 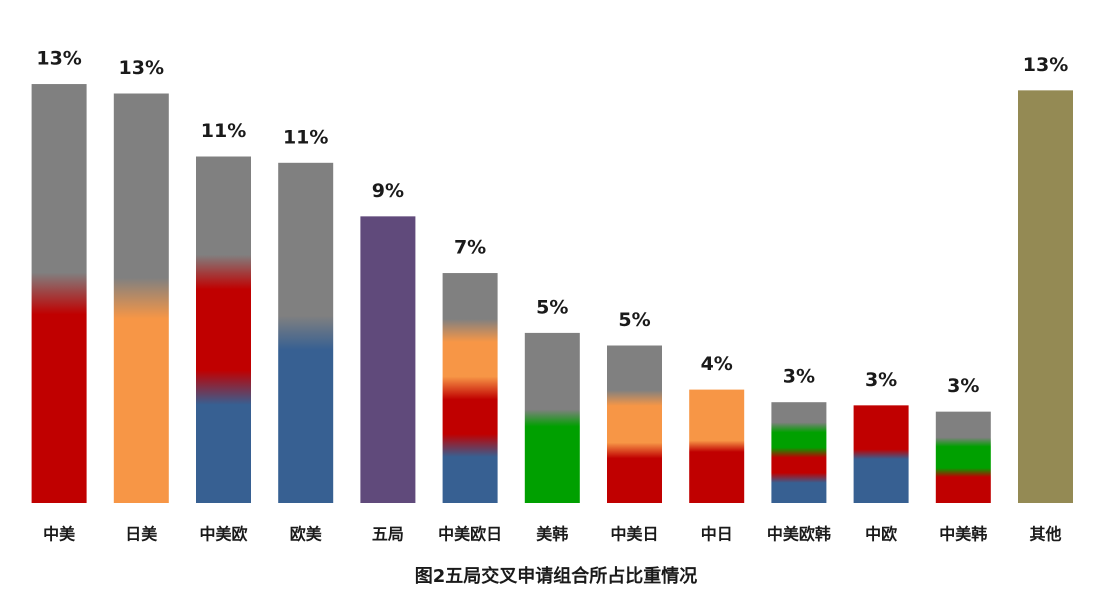 What do you see at coordinates (59, 534) in the screenshot?
I see `x-tick-label: 中美` at bounding box center [59, 534].